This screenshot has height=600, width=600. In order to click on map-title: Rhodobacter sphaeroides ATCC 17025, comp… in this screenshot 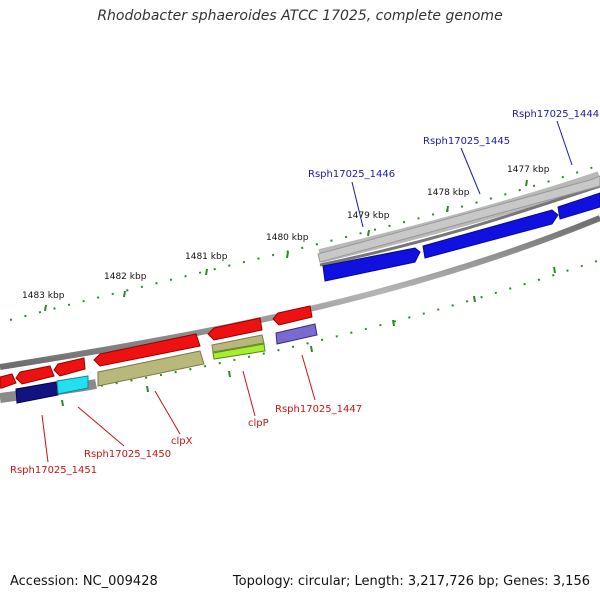, I will do `click(300, 16)`.